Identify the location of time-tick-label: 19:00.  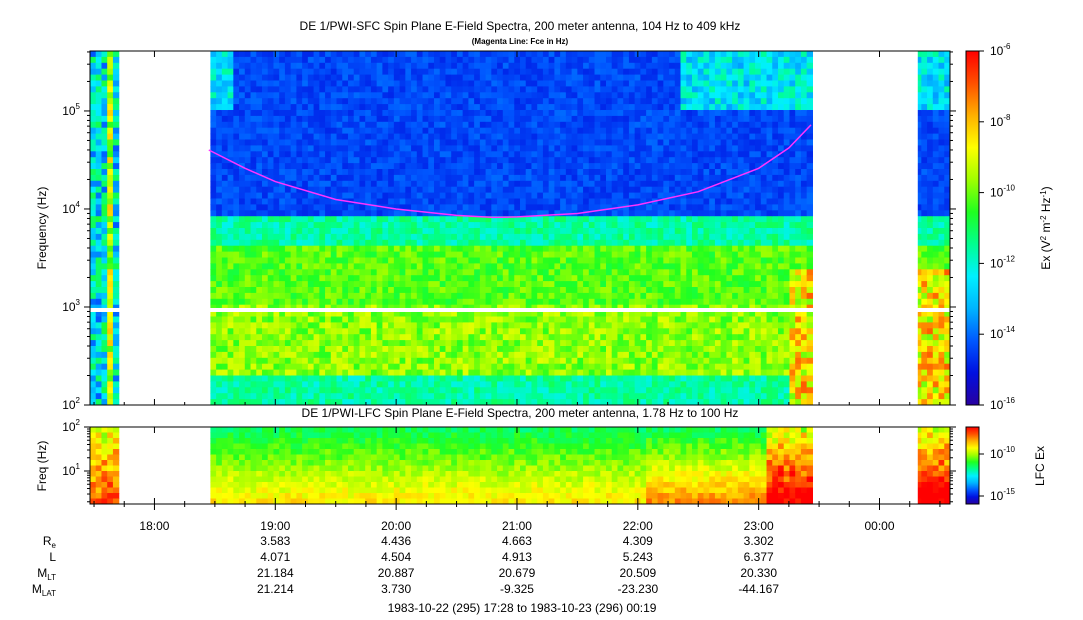
(275, 526).